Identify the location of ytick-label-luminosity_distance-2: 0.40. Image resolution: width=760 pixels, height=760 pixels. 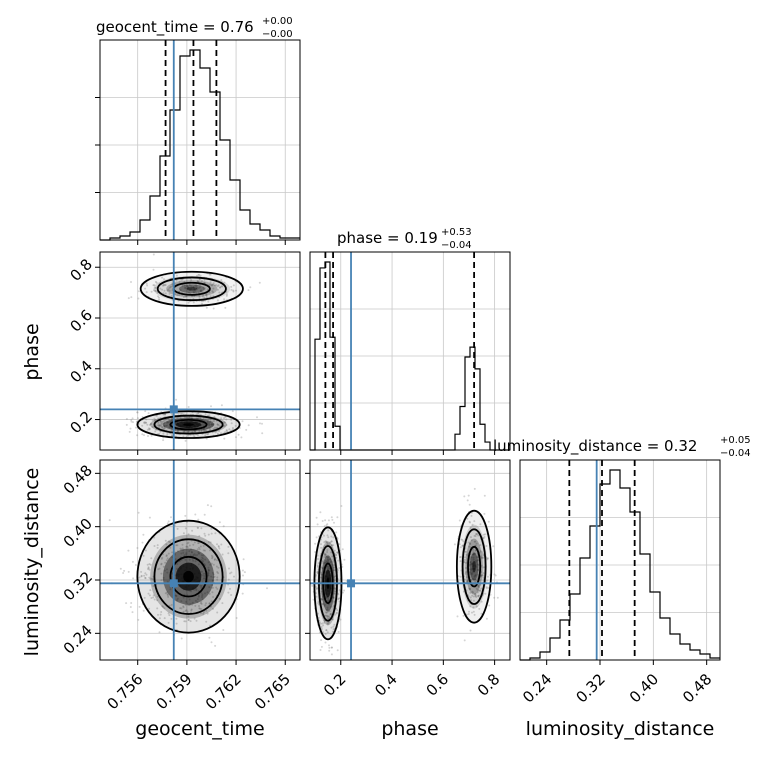
(78, 533).